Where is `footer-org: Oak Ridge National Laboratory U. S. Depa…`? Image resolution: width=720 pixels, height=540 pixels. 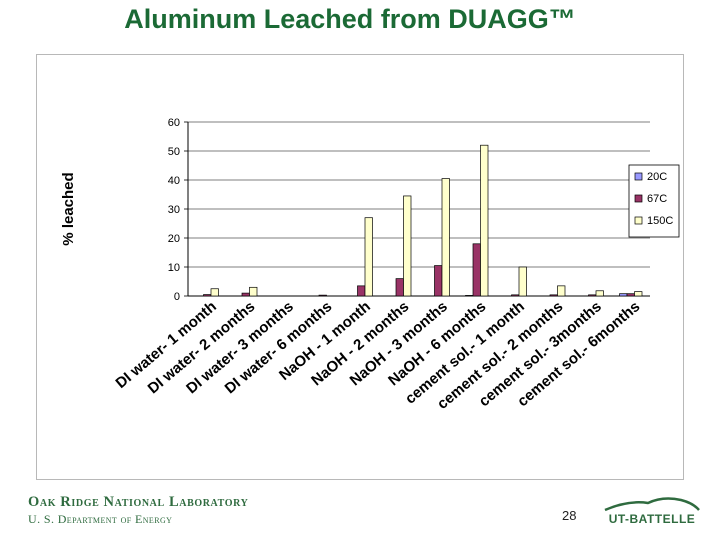
footer-org: Oak Ridge National Laboratory U. S. Depa… is located at coordinates (138, 510).